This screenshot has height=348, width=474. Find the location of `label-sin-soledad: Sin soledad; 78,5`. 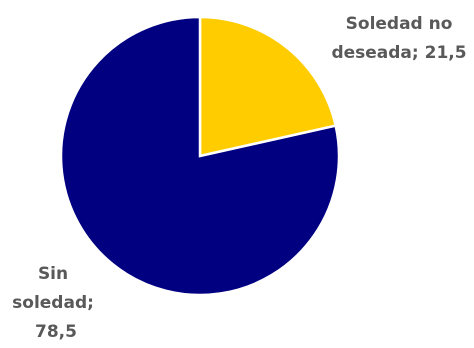

label-sin-soledad: Sin soledad; 78,5 is located at coordinates (56, 303).